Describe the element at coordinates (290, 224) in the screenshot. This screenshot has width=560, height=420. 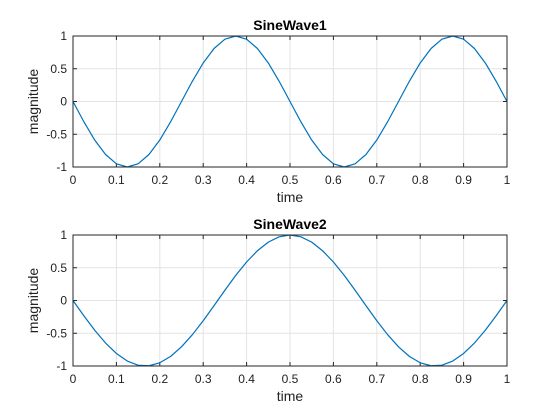
I see `chart-title: SineWave2` at that location.